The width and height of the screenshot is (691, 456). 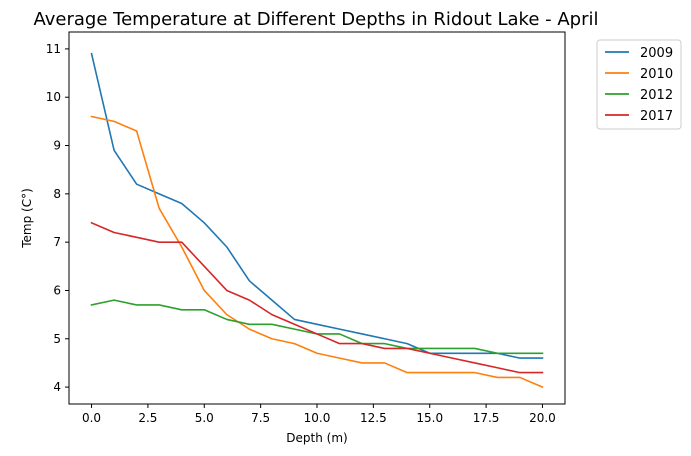 What do you see at coordinates (204, 418) in the screenshot?
I see `x-tick-label: 5.0` at bounding box center [204, 418].